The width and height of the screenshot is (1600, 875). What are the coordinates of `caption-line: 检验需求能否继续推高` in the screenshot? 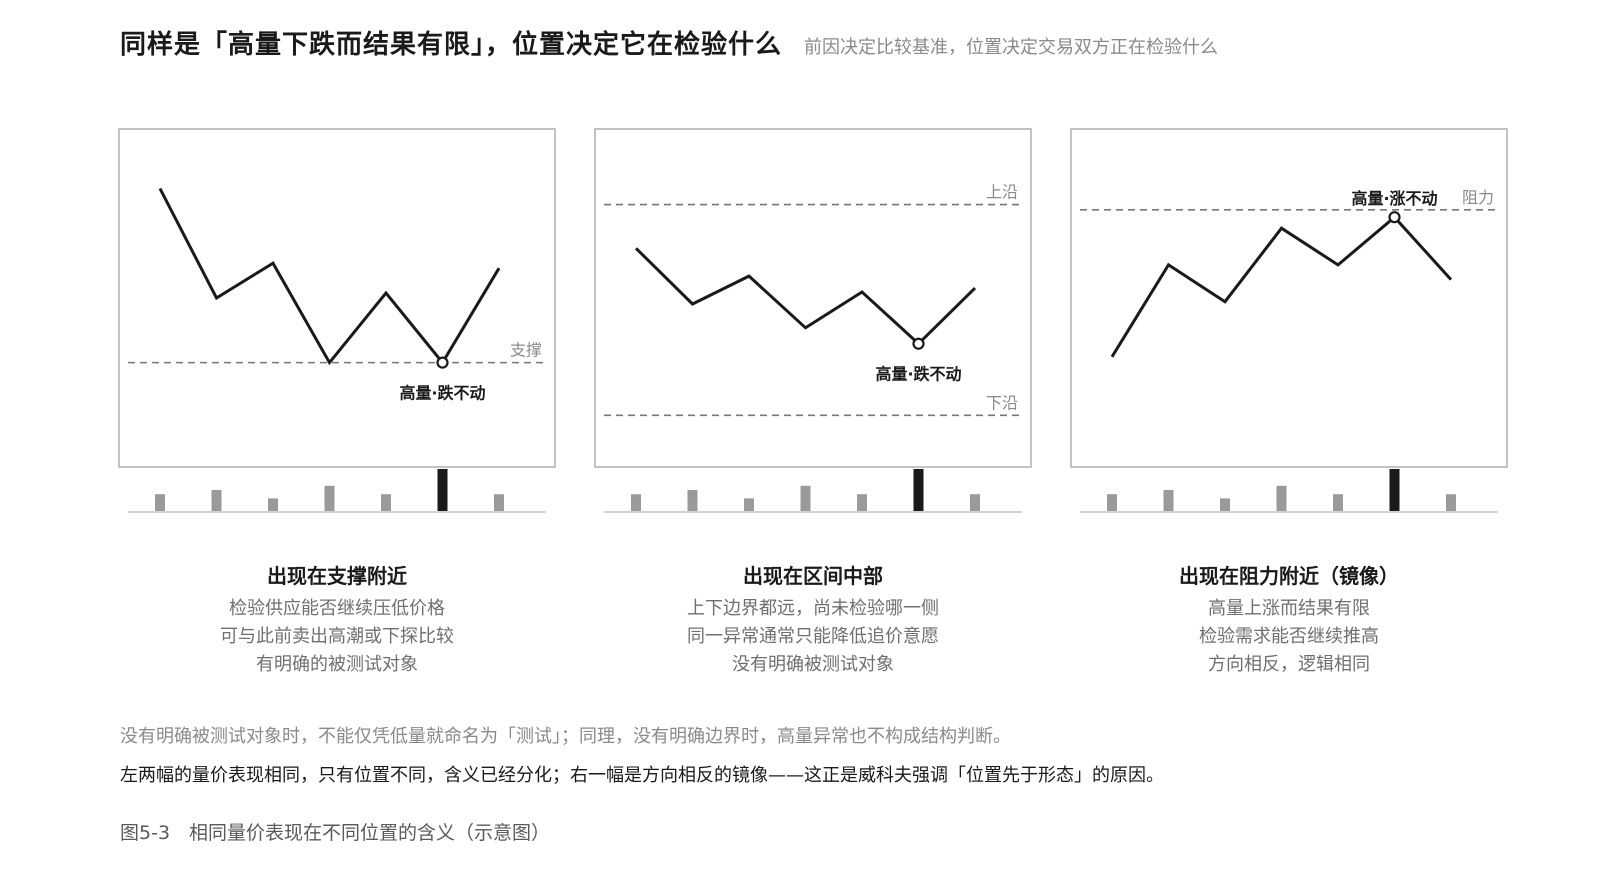 It's located at (1289, 636).